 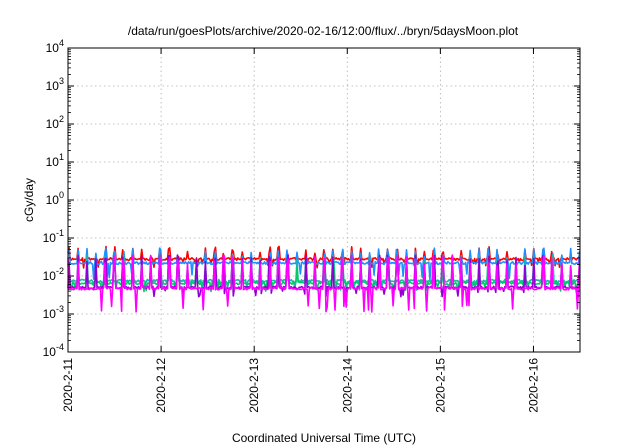 What do you see at coordinates (347, 385) in the screenshot?
I see `x-tick-label: 2020-2-14` at bounding box center [347, 385].